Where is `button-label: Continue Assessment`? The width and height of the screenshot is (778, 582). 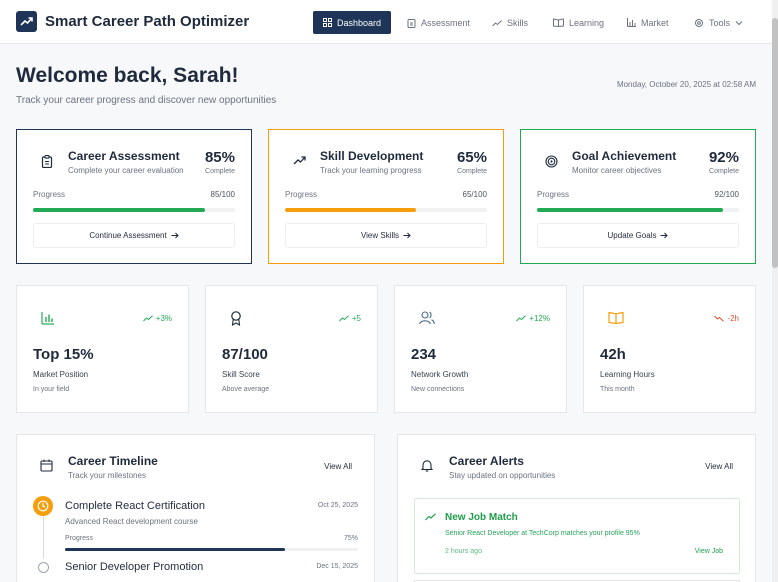 button-label: Continue Assessment is located at coordinates (128, 235).